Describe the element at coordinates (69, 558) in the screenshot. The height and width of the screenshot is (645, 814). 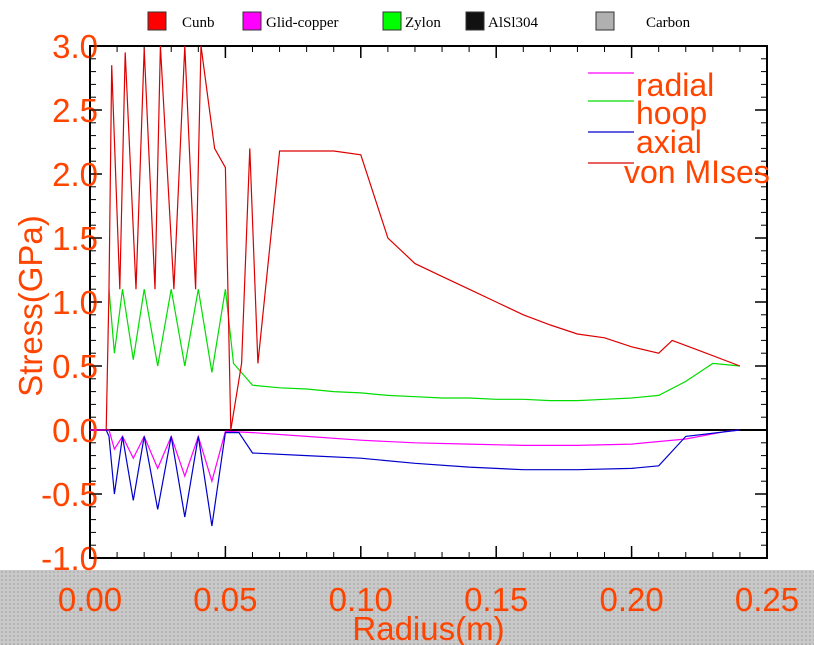
I see `y-tick-label: -1.0` at that location.